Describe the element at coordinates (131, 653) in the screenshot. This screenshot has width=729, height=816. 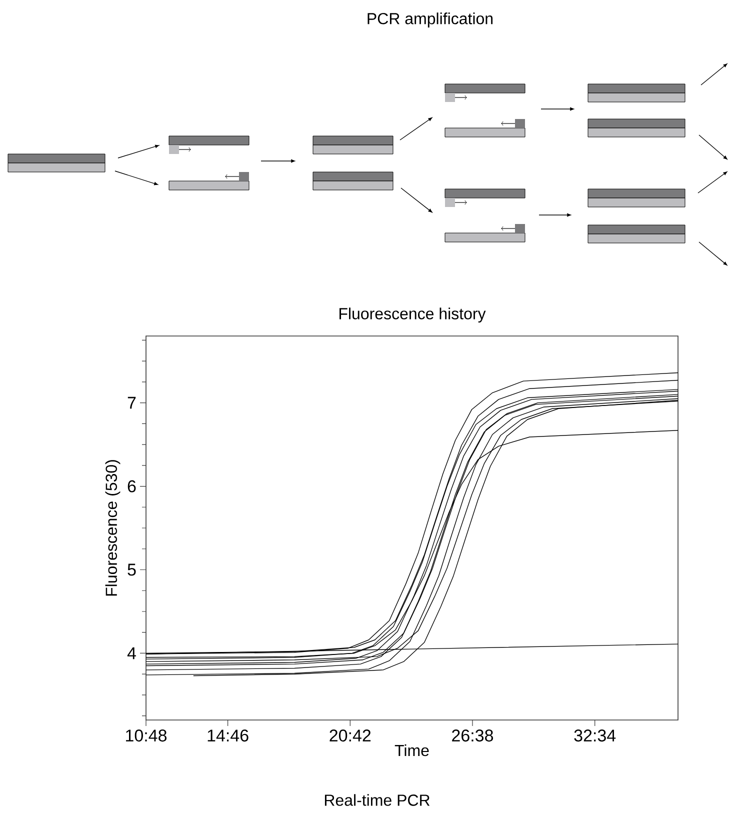
I see `y-tick-label: 4` at that location.